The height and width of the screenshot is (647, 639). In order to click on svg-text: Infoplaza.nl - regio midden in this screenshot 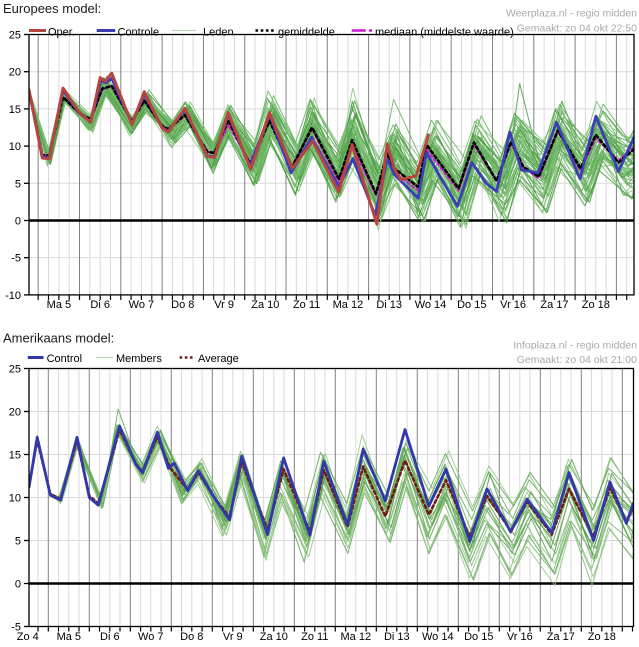, I will do `click(575, 346)`.